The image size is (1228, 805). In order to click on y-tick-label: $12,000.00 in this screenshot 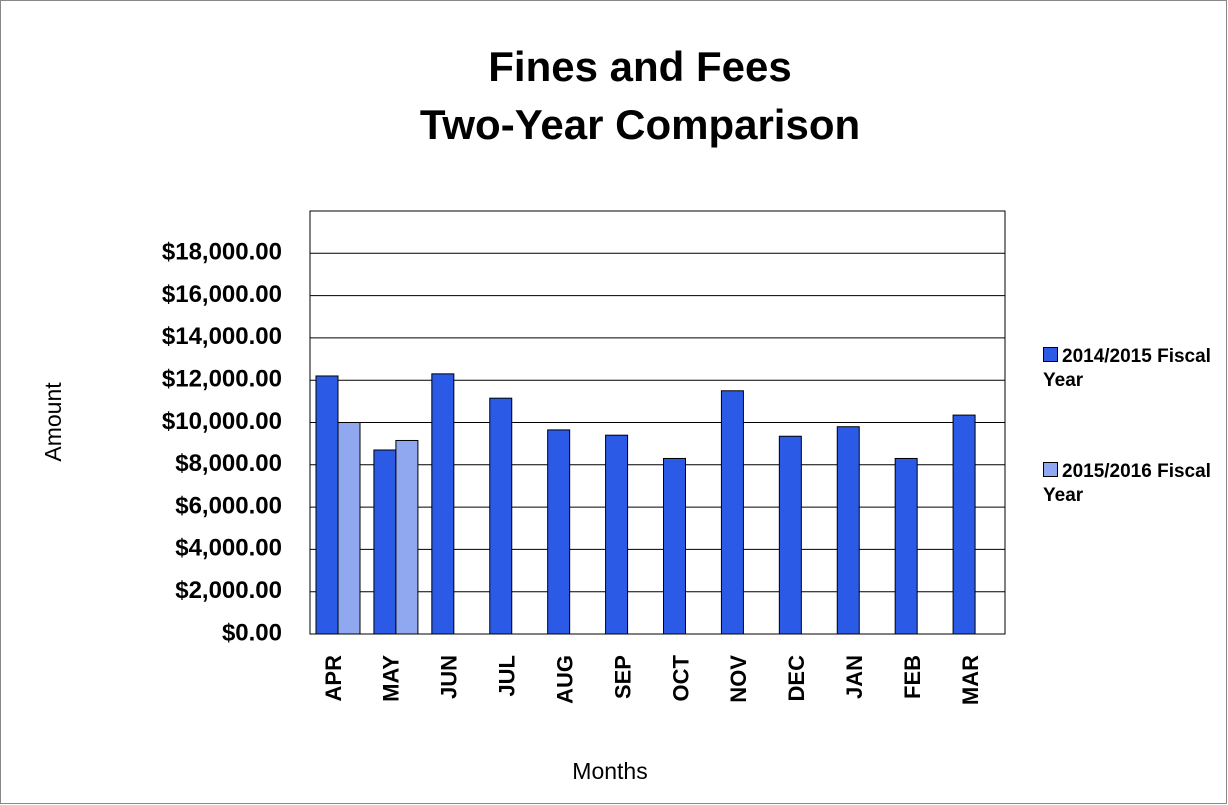, I will do `click(222, 379)`.